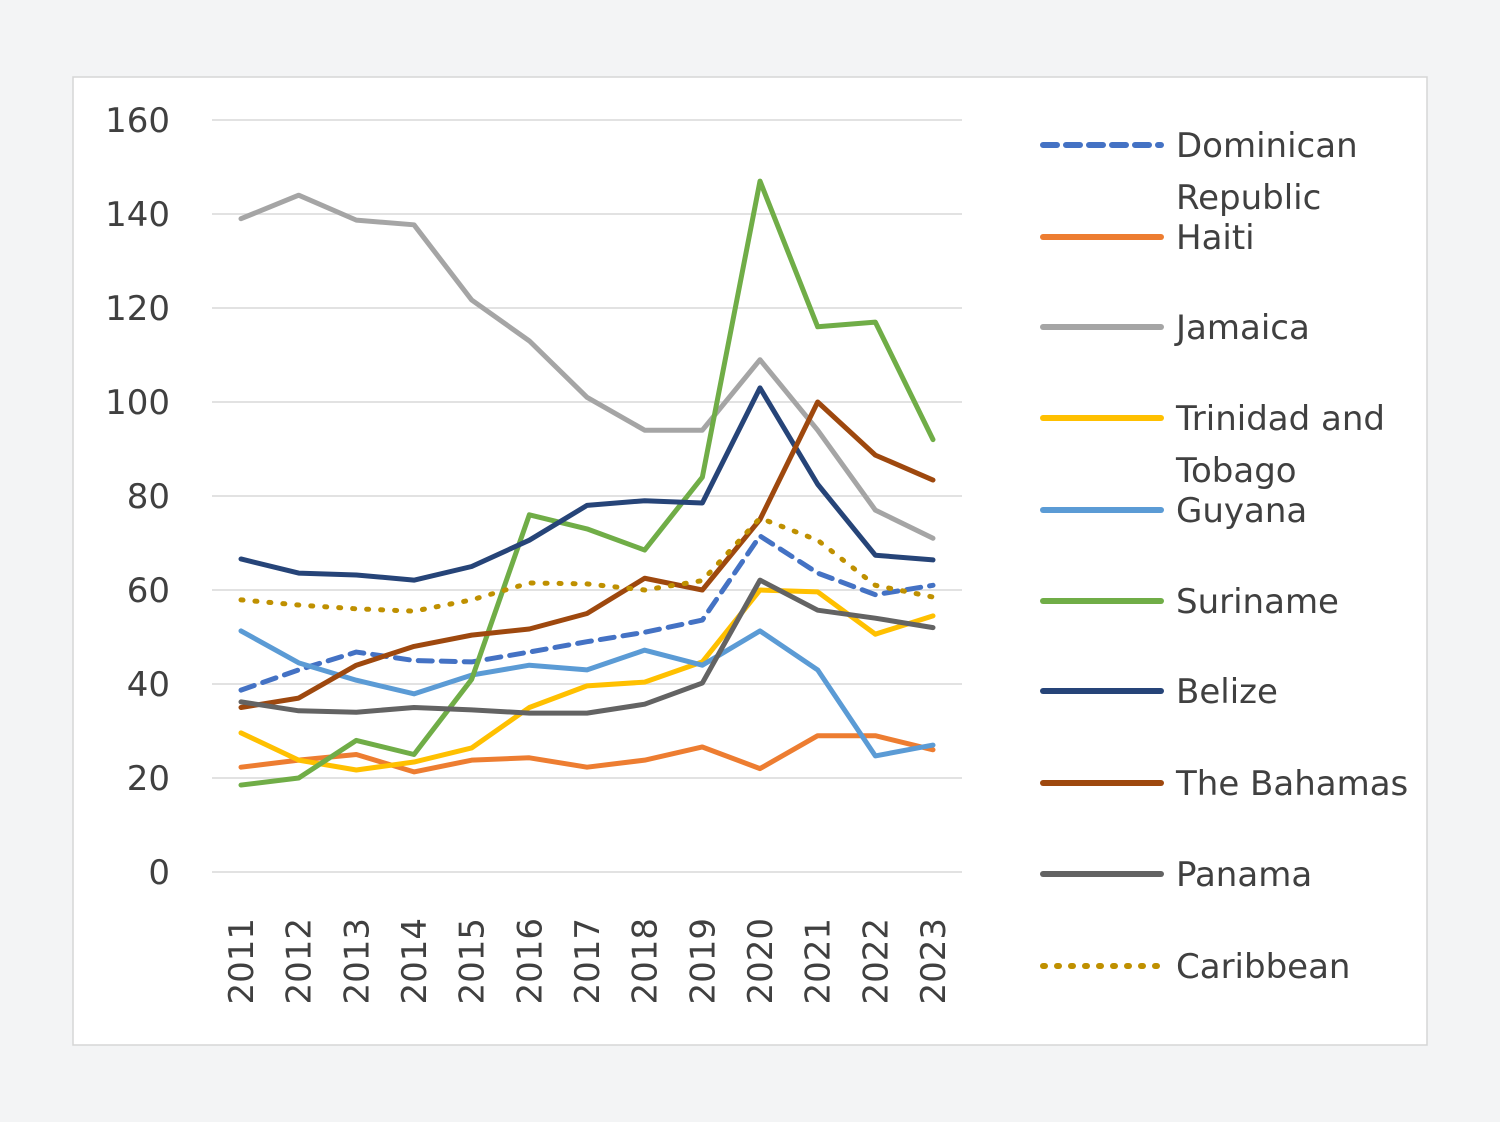 This screenshot has height=1122, width=1500. I want to click on series-line-jamaica, so click(587, 366).